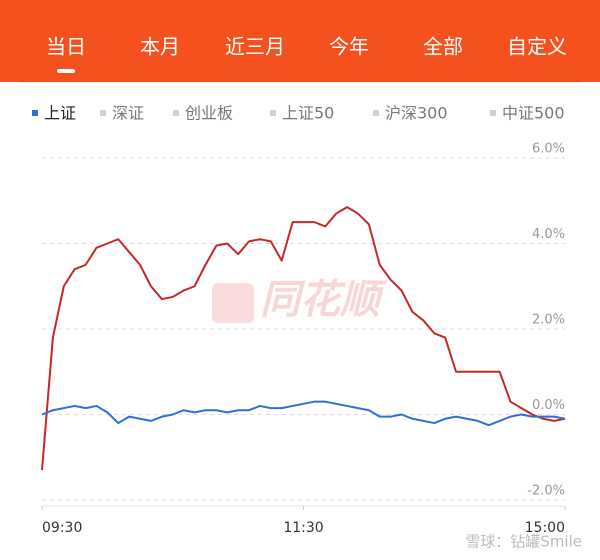 The height and width of the screenshot is (560, 600). Describe the element at coordinates (160, 47) in the screenshot. I see `tab: 本月` at that location.